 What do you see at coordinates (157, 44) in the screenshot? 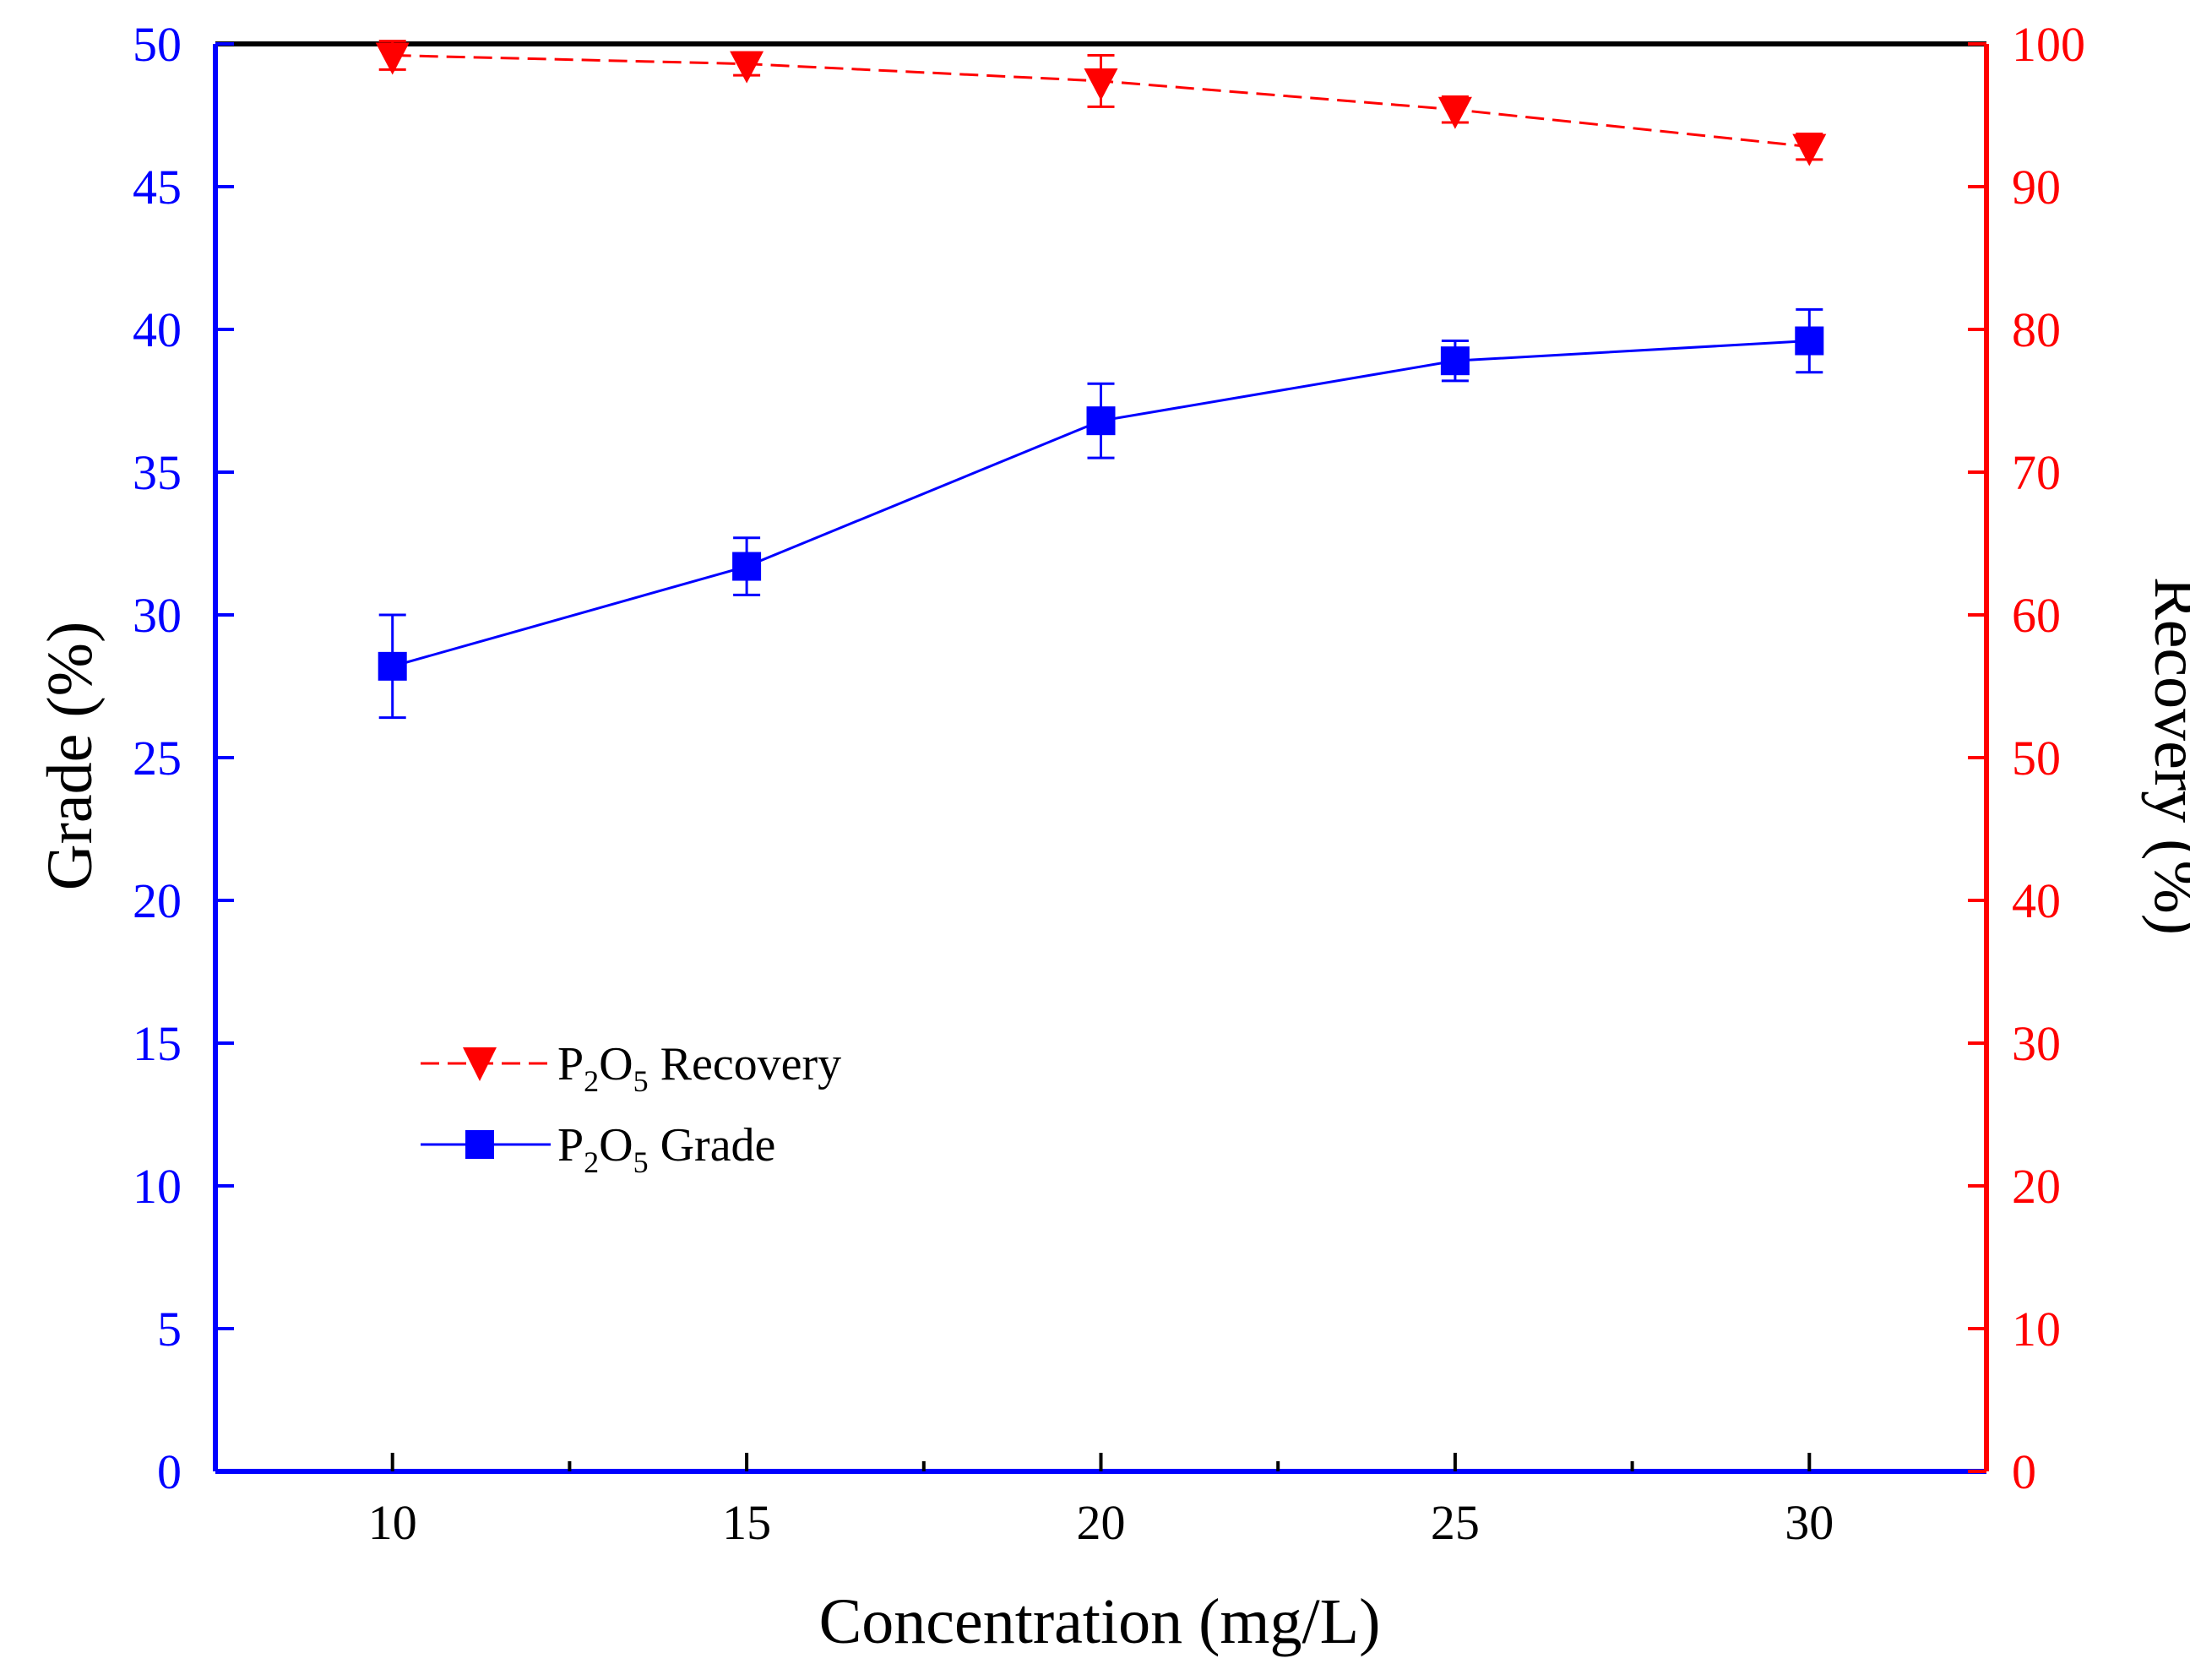
I see `left-y-tick-label: 50` at bounding box center [157, 44].